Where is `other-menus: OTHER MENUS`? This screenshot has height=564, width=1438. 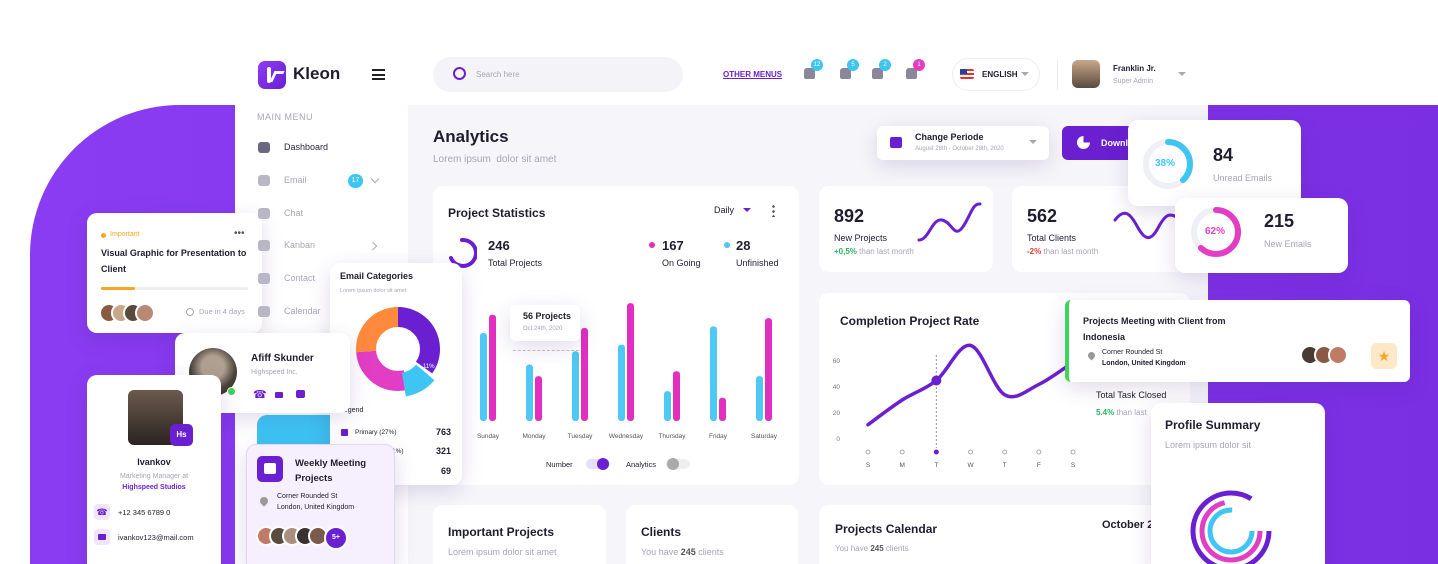
other-menus: OTHER MENUS is located at coordinates (753, 74).